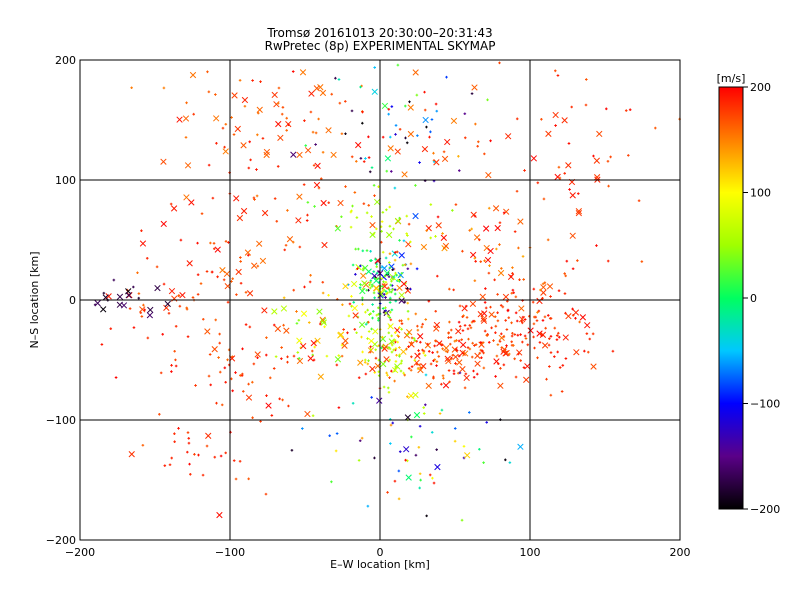  Describe the element at coordinates (61, 540) in the screenshot. I see `y-tick-label: −200` at that location.